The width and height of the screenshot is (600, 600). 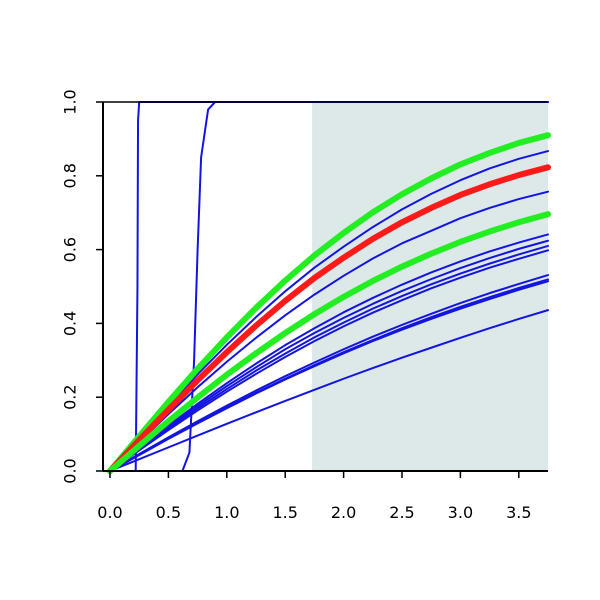 What do you see at coordinates (401, 512) in the screenshot?
I see `x-tick-label-5: 2.5` at bounding box center [401, 512].